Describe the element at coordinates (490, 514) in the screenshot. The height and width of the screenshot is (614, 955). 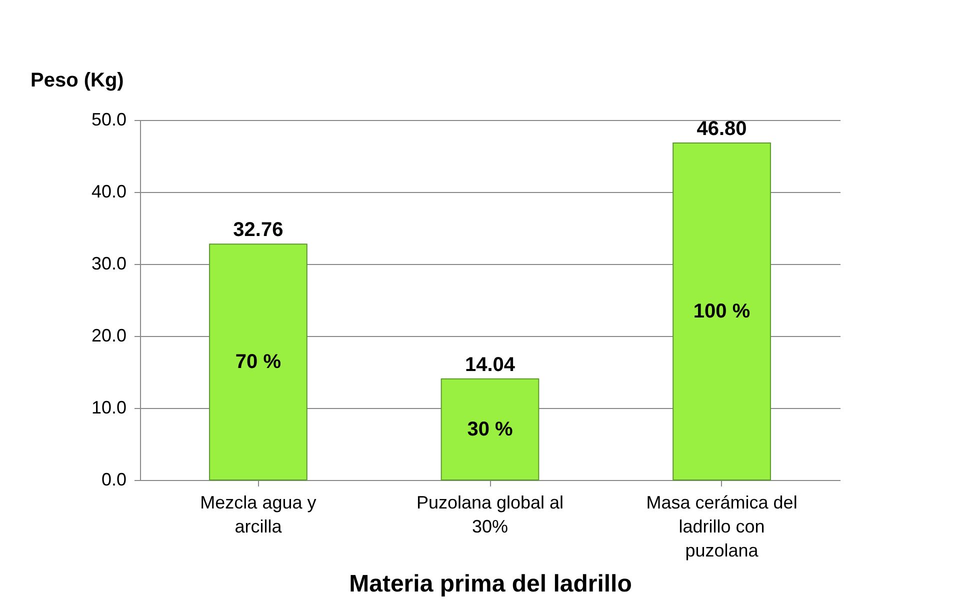
I see `x-tick-label: Puzolana global al 30%` at that location.